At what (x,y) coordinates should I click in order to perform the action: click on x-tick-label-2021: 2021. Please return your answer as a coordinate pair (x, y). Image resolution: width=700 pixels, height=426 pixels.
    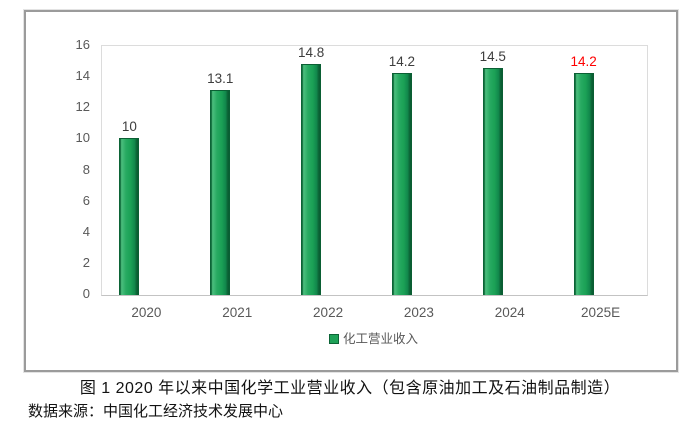
    Looking at the image, I should click on (237, 312).